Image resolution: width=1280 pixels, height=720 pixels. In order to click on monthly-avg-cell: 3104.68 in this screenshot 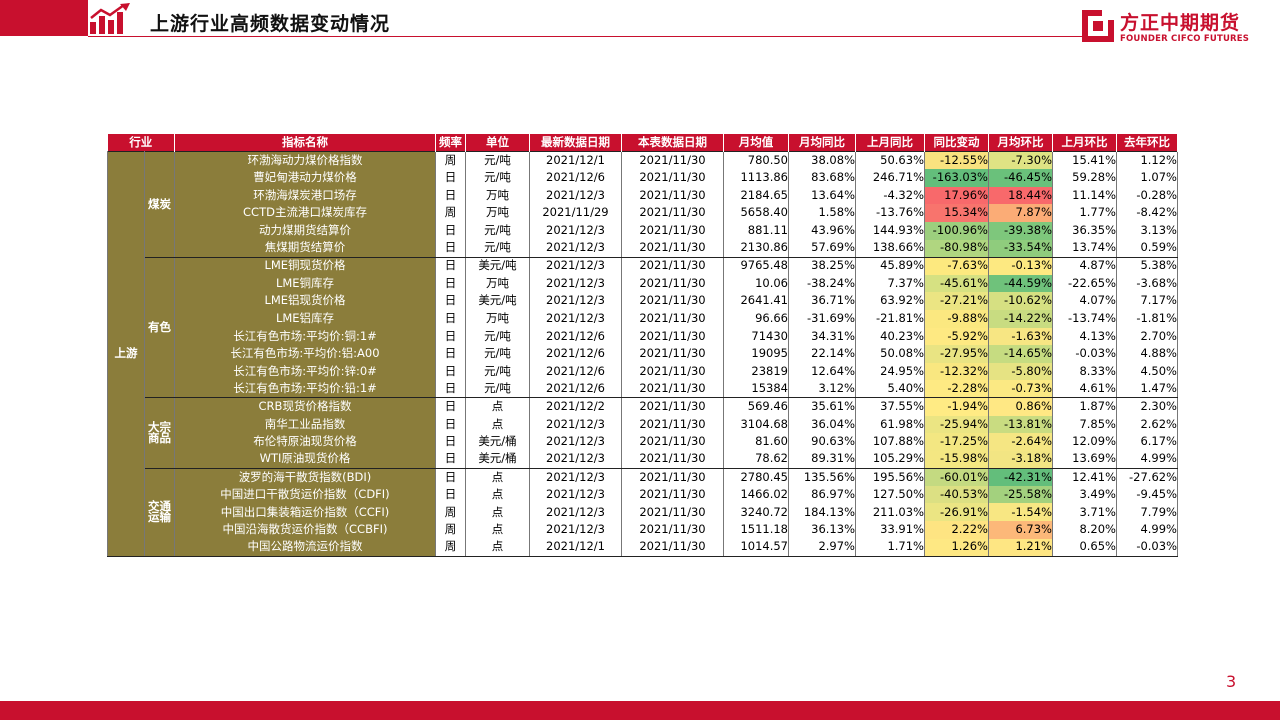, I will do `click(756, 424)`.